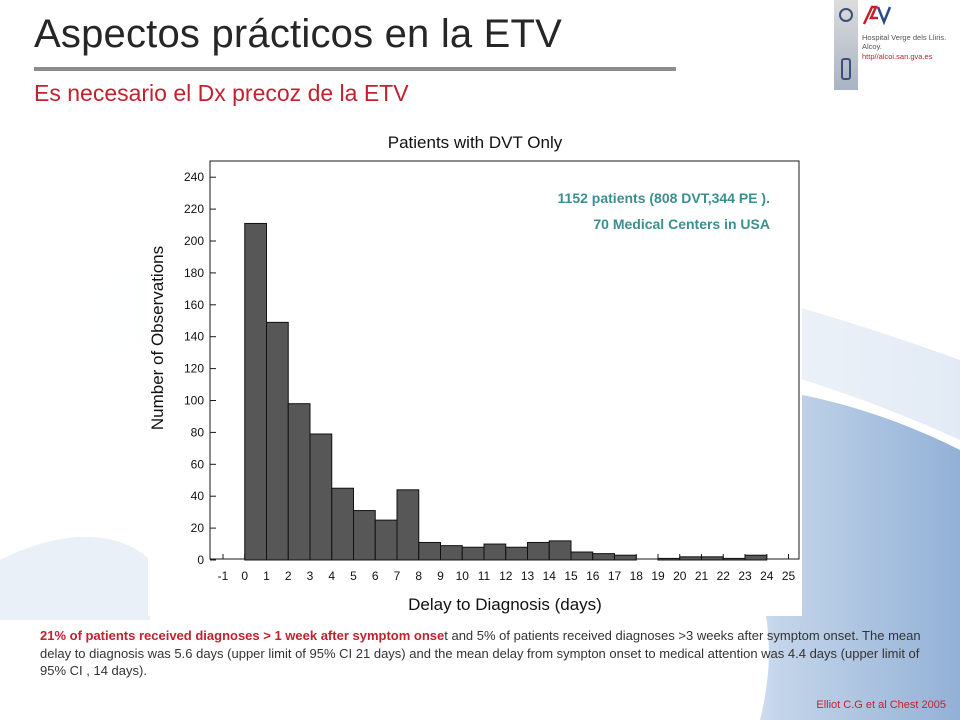 The image size is (960, 720). I want to click on logo-strip, so click(846, 45).